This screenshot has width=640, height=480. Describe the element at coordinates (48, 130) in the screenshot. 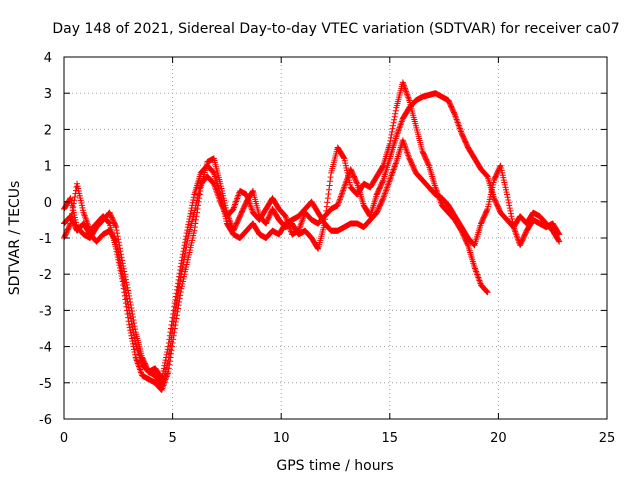

I see `y-tick-label: 2` at that location.